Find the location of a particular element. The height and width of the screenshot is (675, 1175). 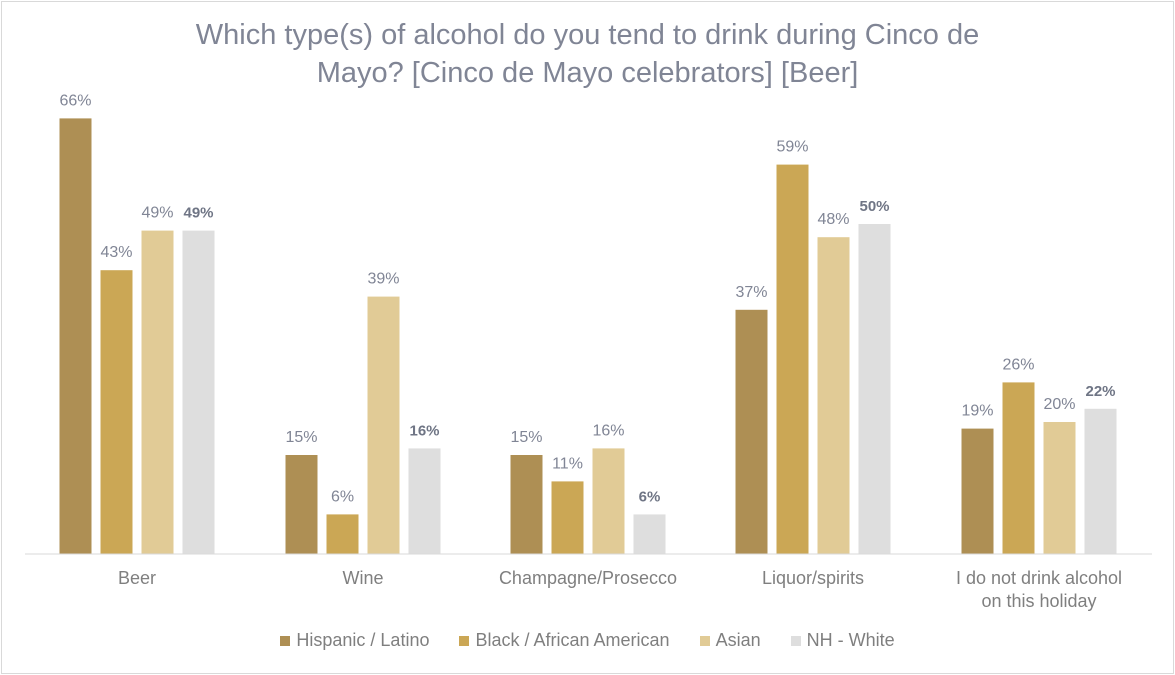

data-label: 26% is located at coordinates (1018, 364).